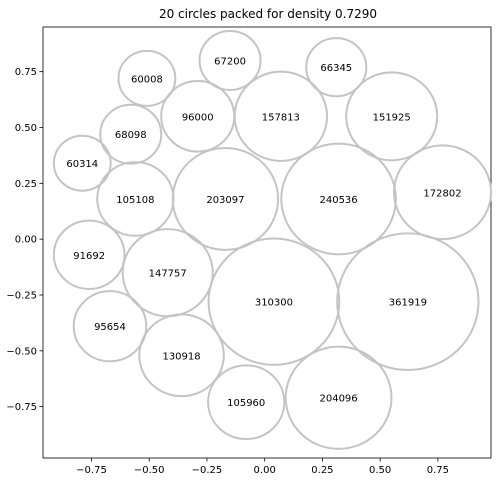  Describe the element at coordinates (198, 117) in the screenshot. I see `circle-label: 96000` at that location.